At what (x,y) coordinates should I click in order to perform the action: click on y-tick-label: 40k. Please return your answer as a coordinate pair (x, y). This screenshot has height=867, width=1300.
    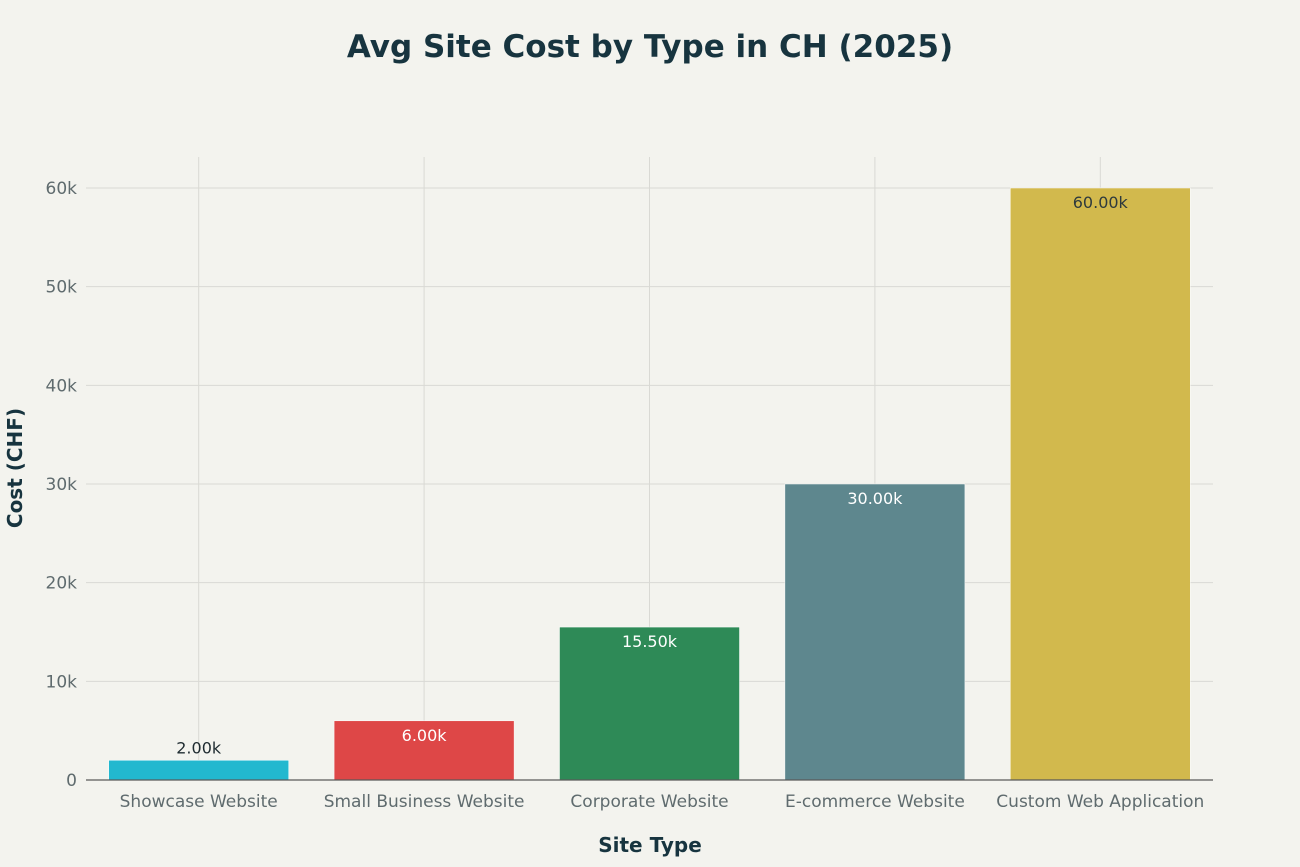
    Looking at the image, I should click on (62, 386).